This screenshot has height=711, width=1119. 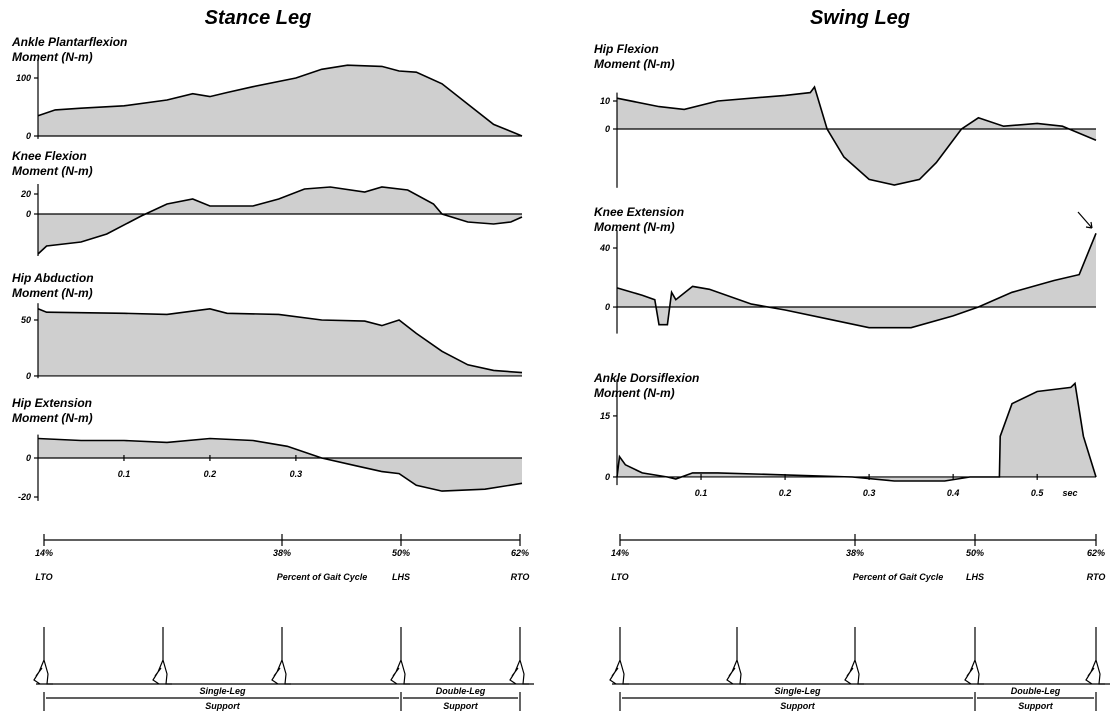 What do you see at coordinates (1089, 225) in the screenshot?
I see `arrow-head` at bounding box center [1089, 225].